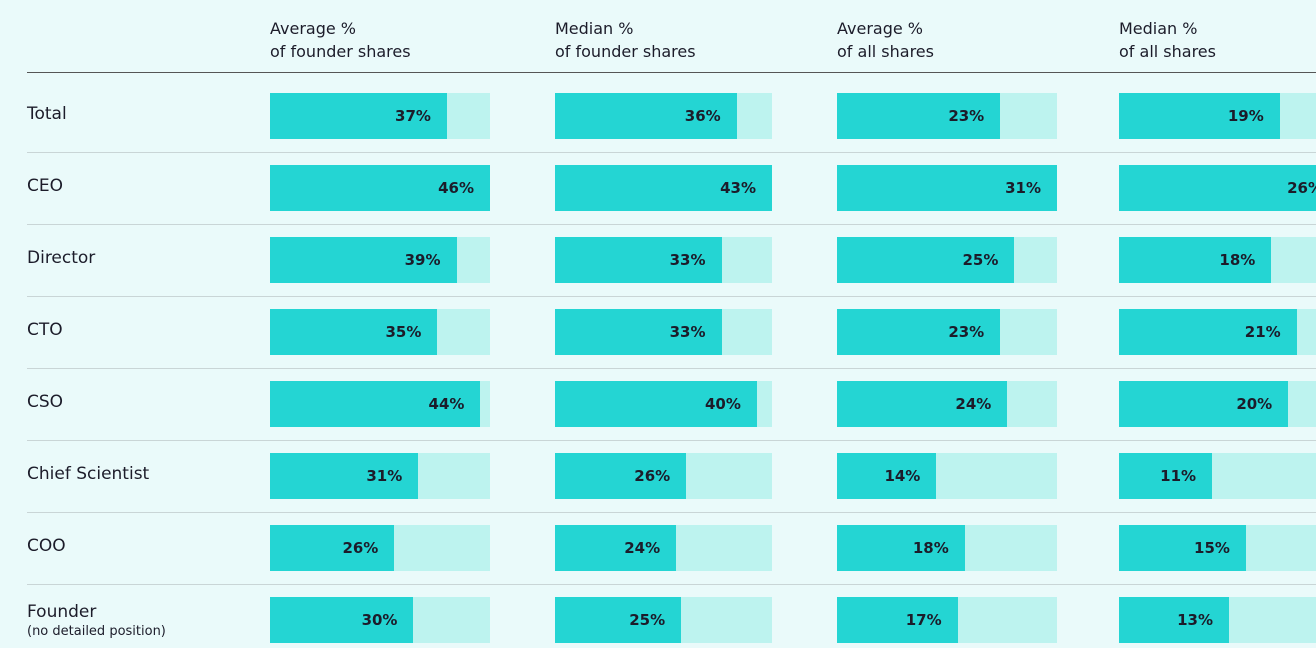 This screenshot has width=1316, height=648. Describe the element at coordinates (1195, 620) in the screenshot. I see `value-label: 13%` at that location.